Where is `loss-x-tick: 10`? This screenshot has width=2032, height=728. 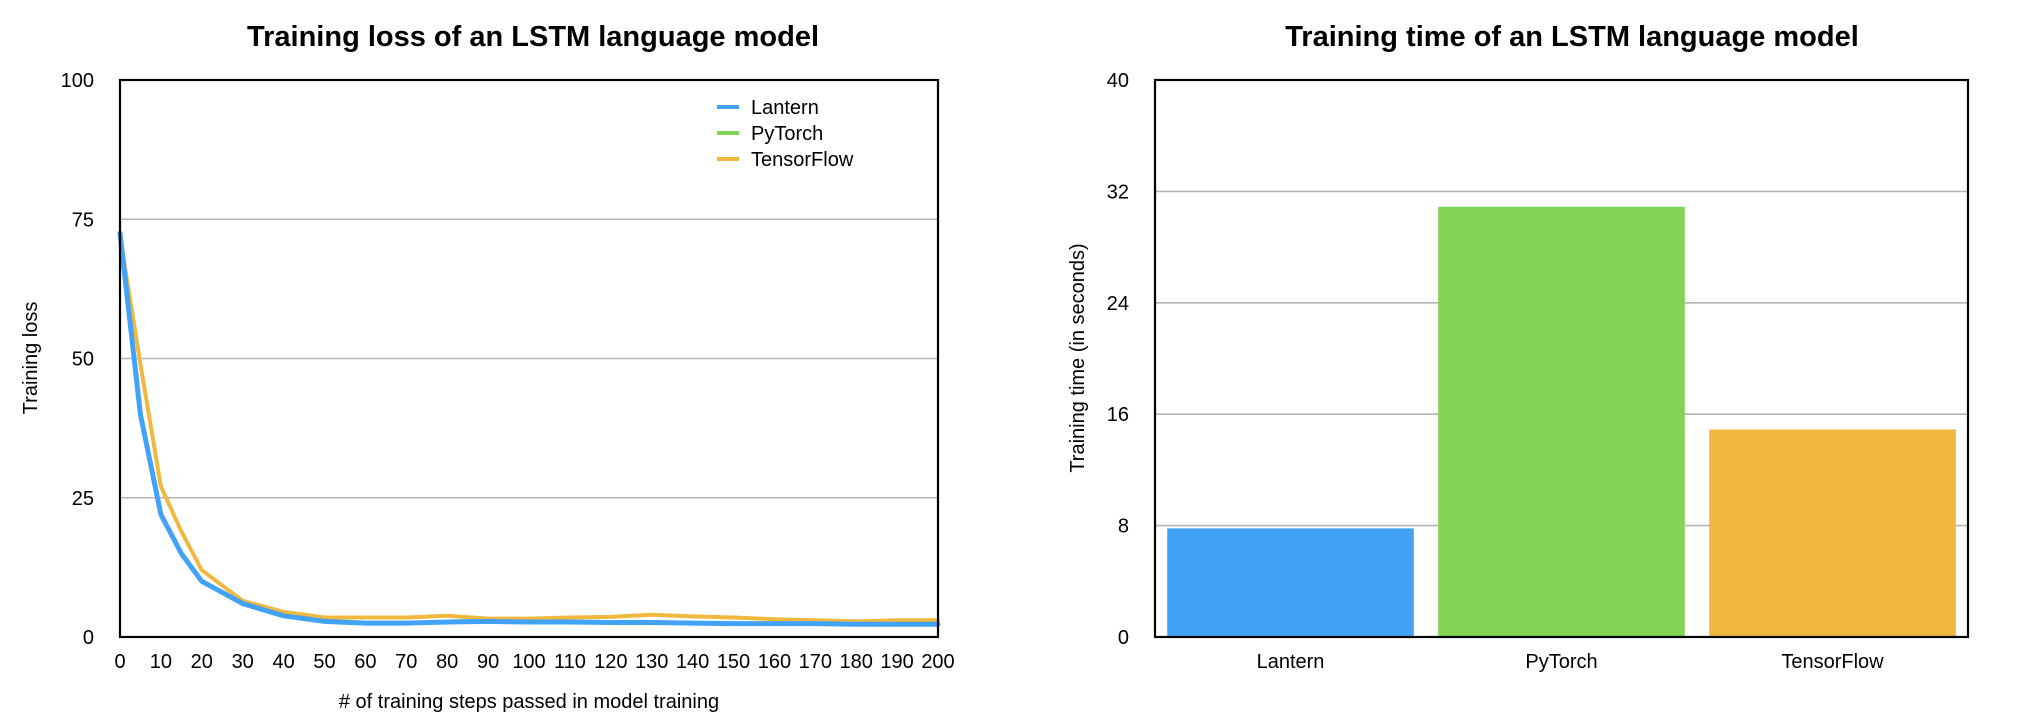
loss-x-tick: 10 is located at coordinates (161, 662).